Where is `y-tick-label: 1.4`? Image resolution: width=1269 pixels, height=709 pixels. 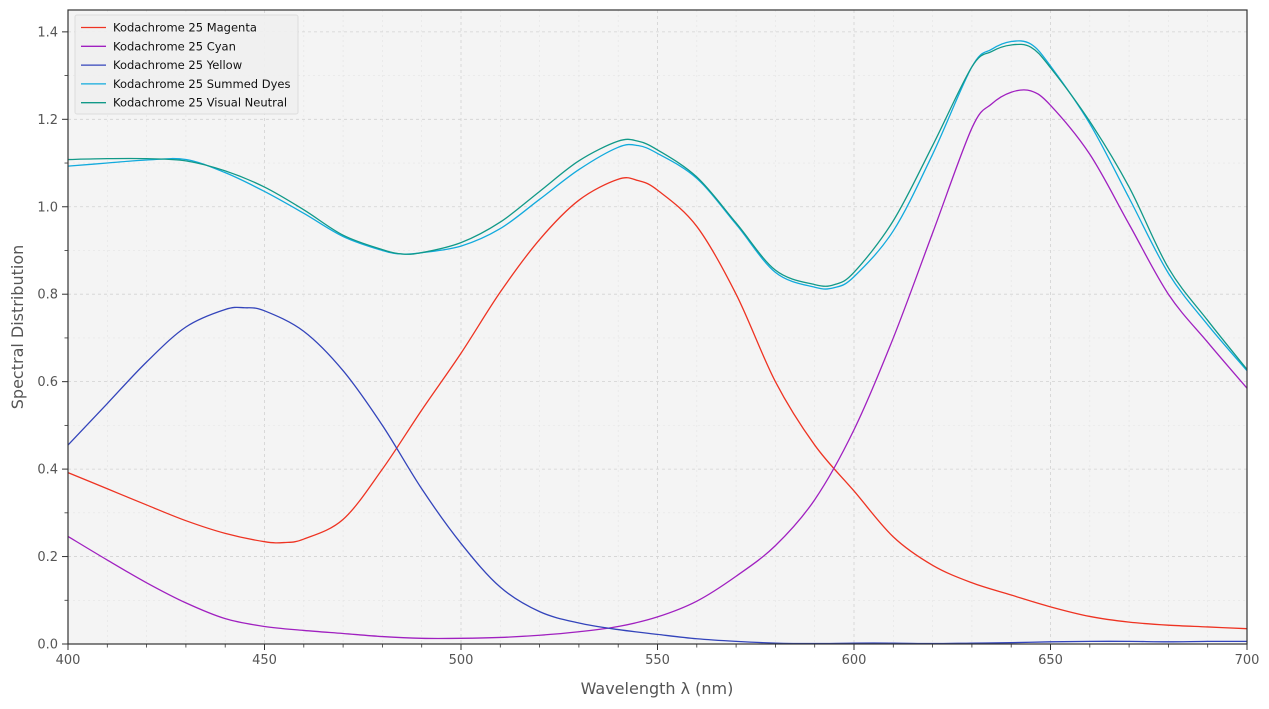 y-tick-label: 1.4 is located at coordinates (47, 32).